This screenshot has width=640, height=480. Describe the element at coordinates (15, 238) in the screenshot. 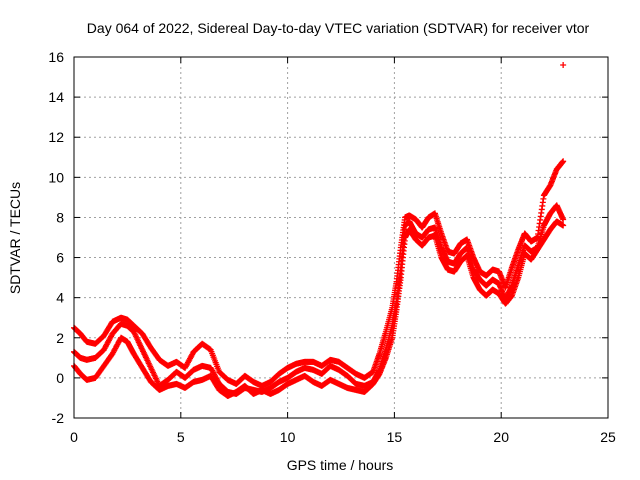

I see `y-axis-label: SDTVAR / TECUs` at that location.